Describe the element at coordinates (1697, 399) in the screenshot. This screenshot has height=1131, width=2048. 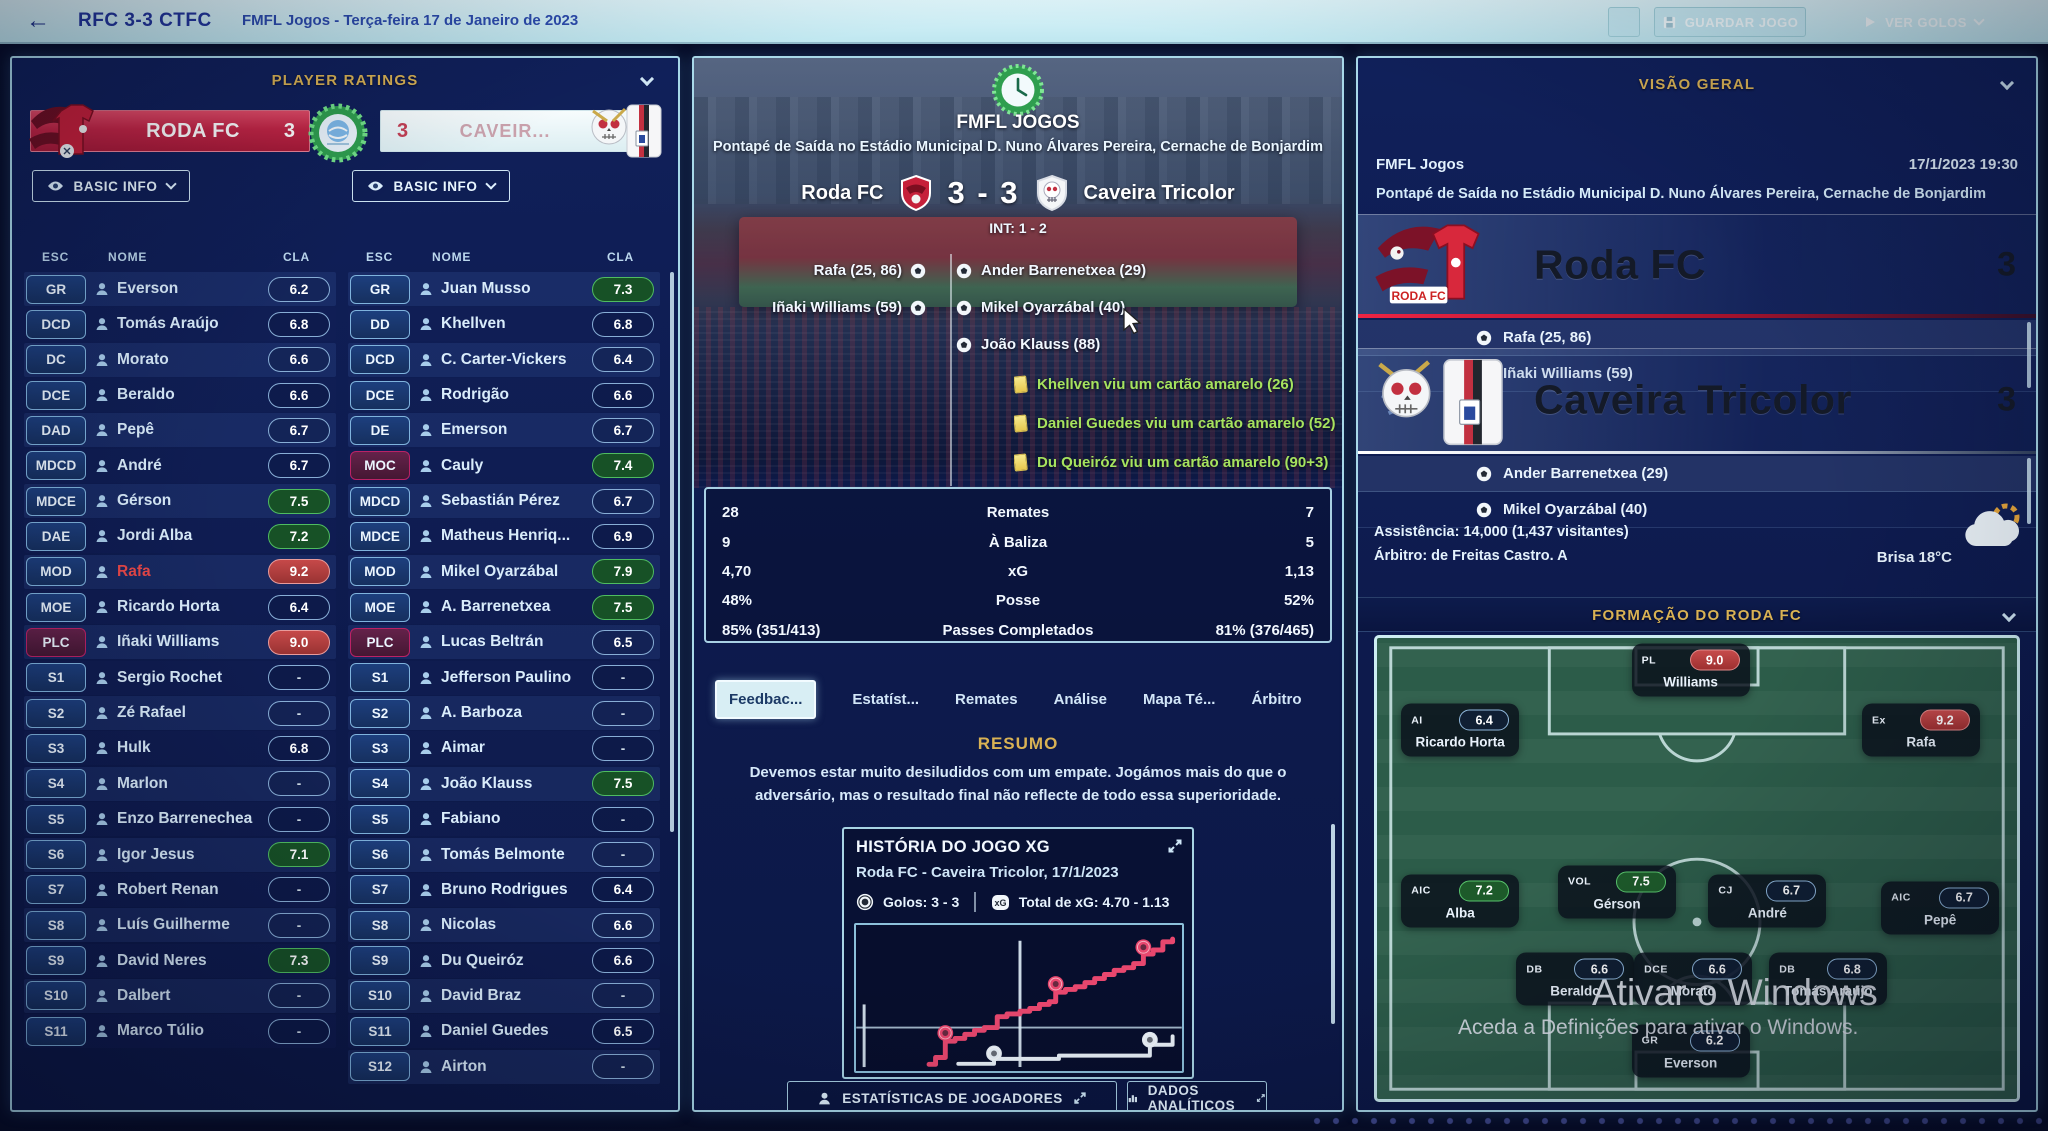
I see `away-team-block: Caveira Tricolor 3` at that location.